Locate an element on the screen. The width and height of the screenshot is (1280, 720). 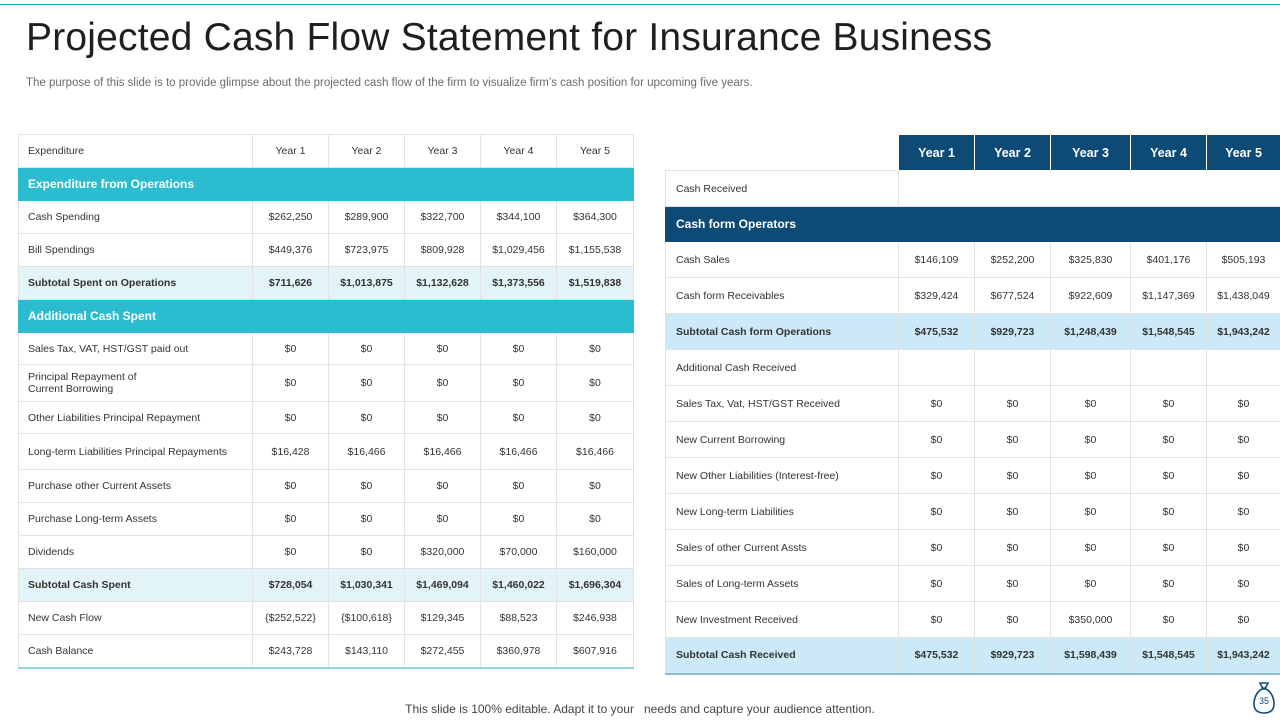
row-label: New Long-term Liabilities is located at coordinates (782, 511).